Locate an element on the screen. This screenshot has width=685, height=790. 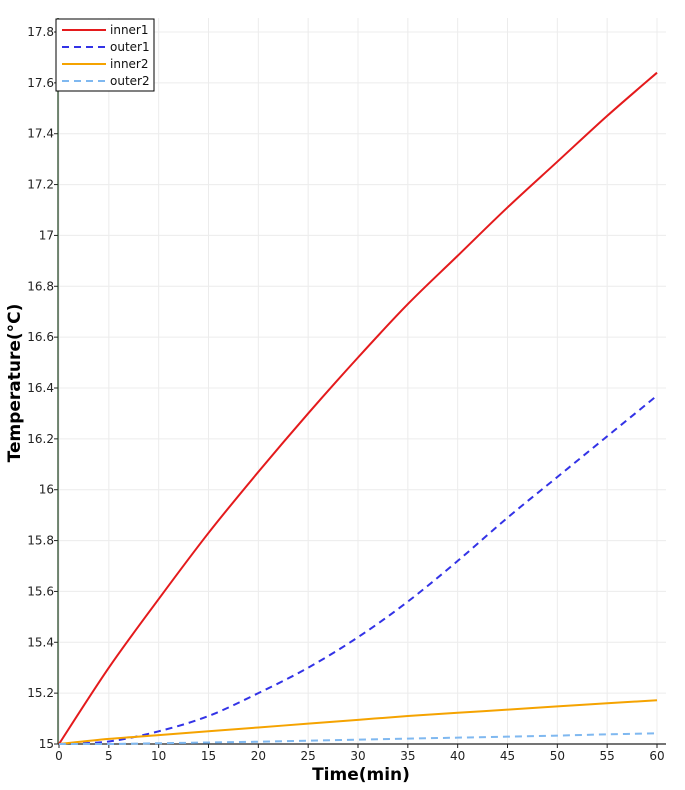
x-tick-label: 50 is located at coordinates (557, 756).